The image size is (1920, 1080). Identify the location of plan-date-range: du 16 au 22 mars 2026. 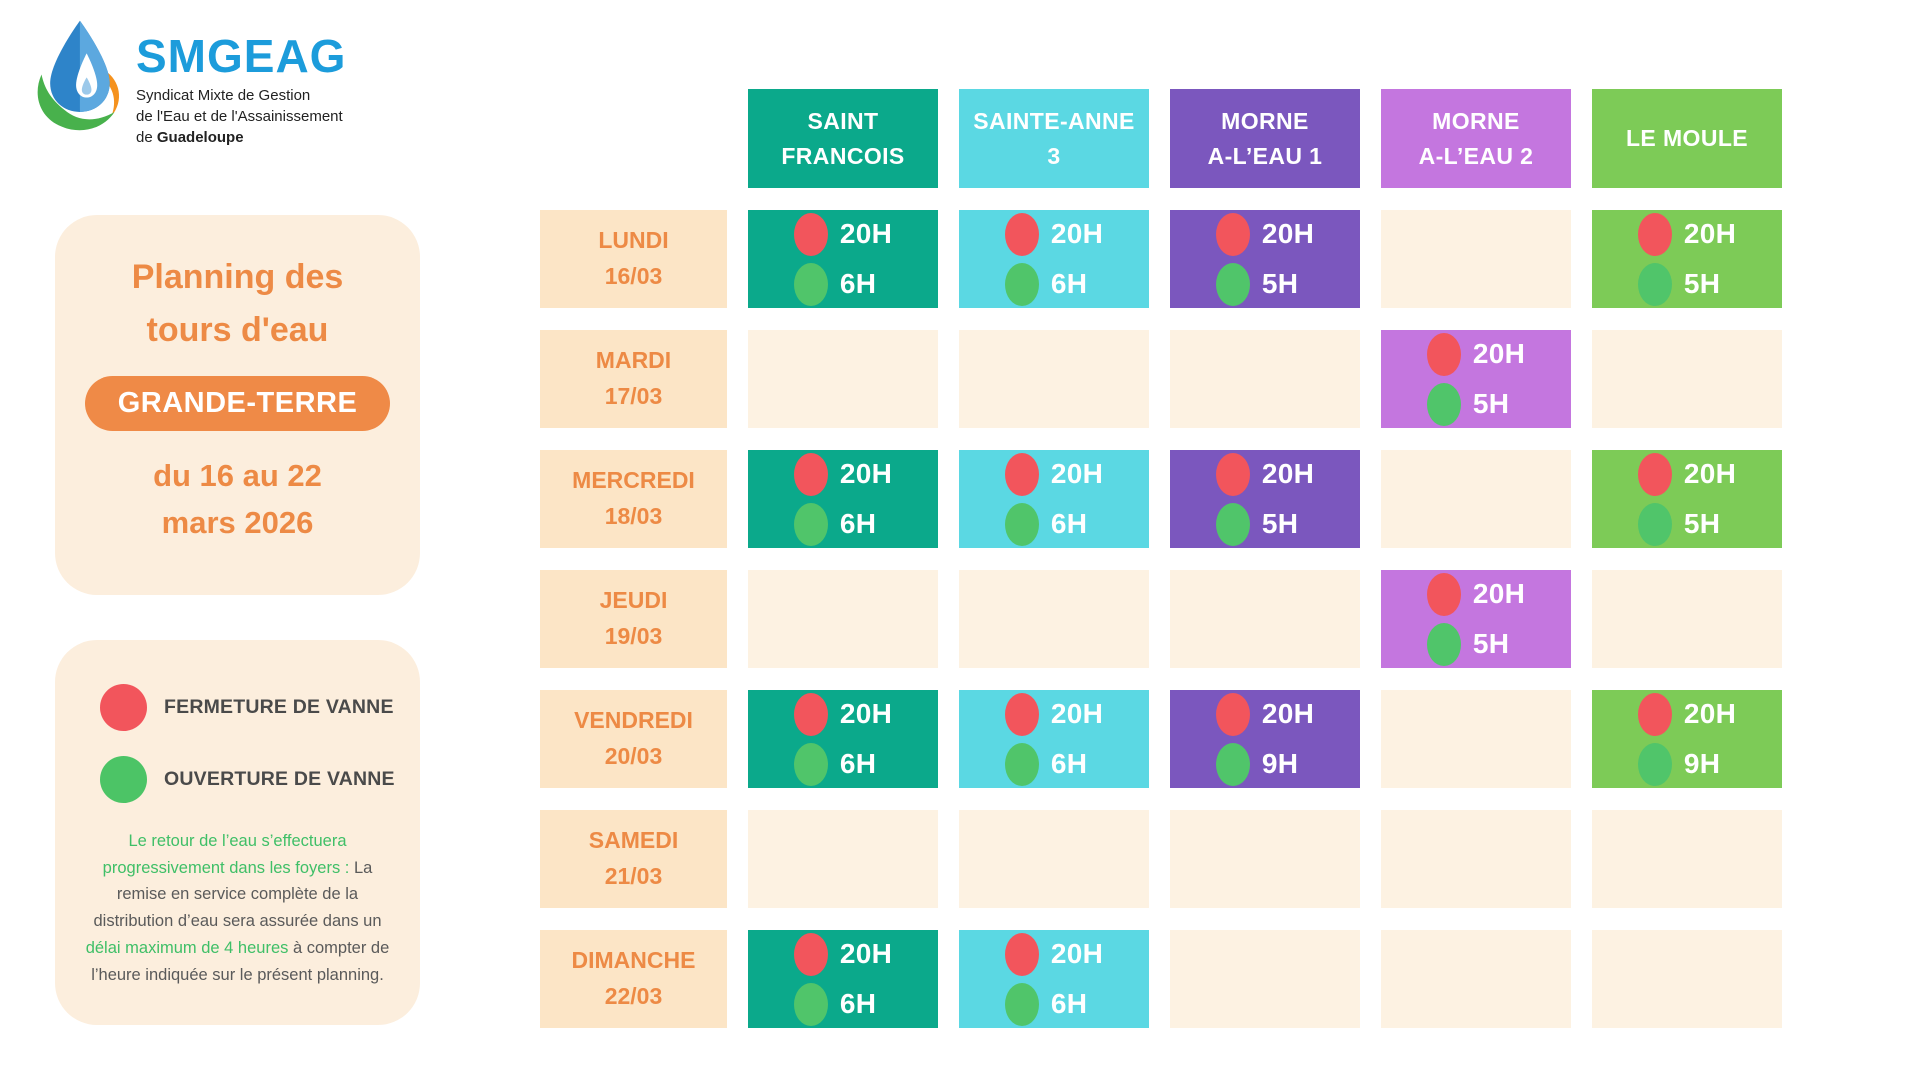
(237, 499).